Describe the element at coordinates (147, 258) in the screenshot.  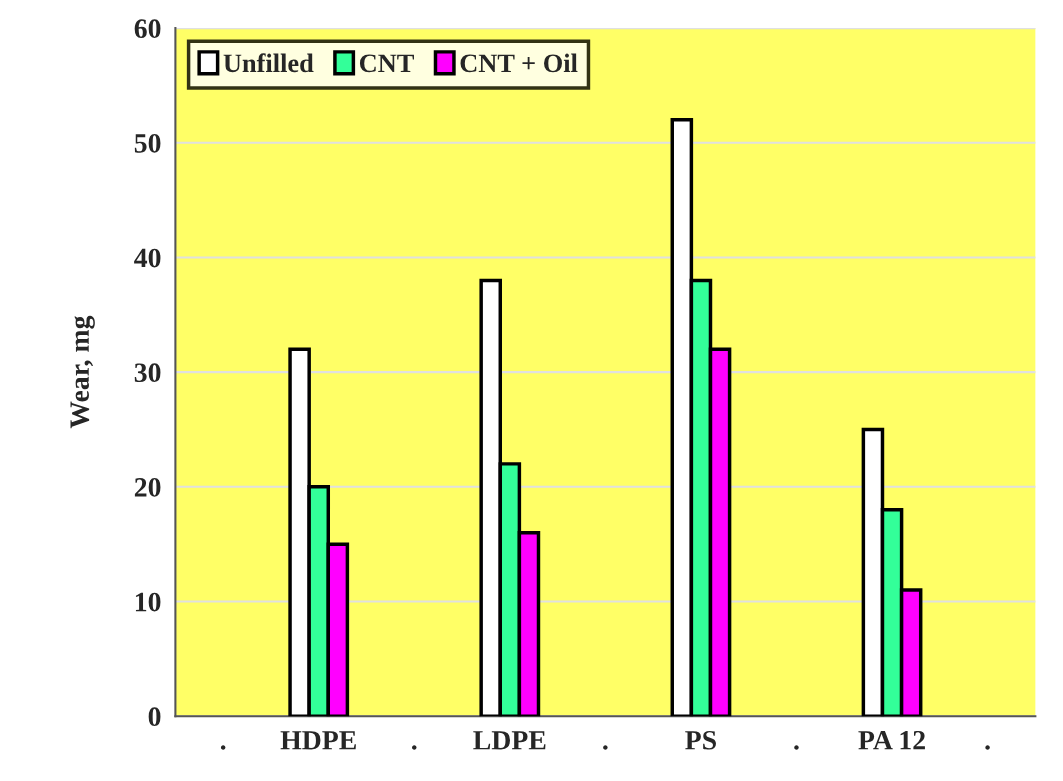
I see `y-tick-label: 40` at that location.